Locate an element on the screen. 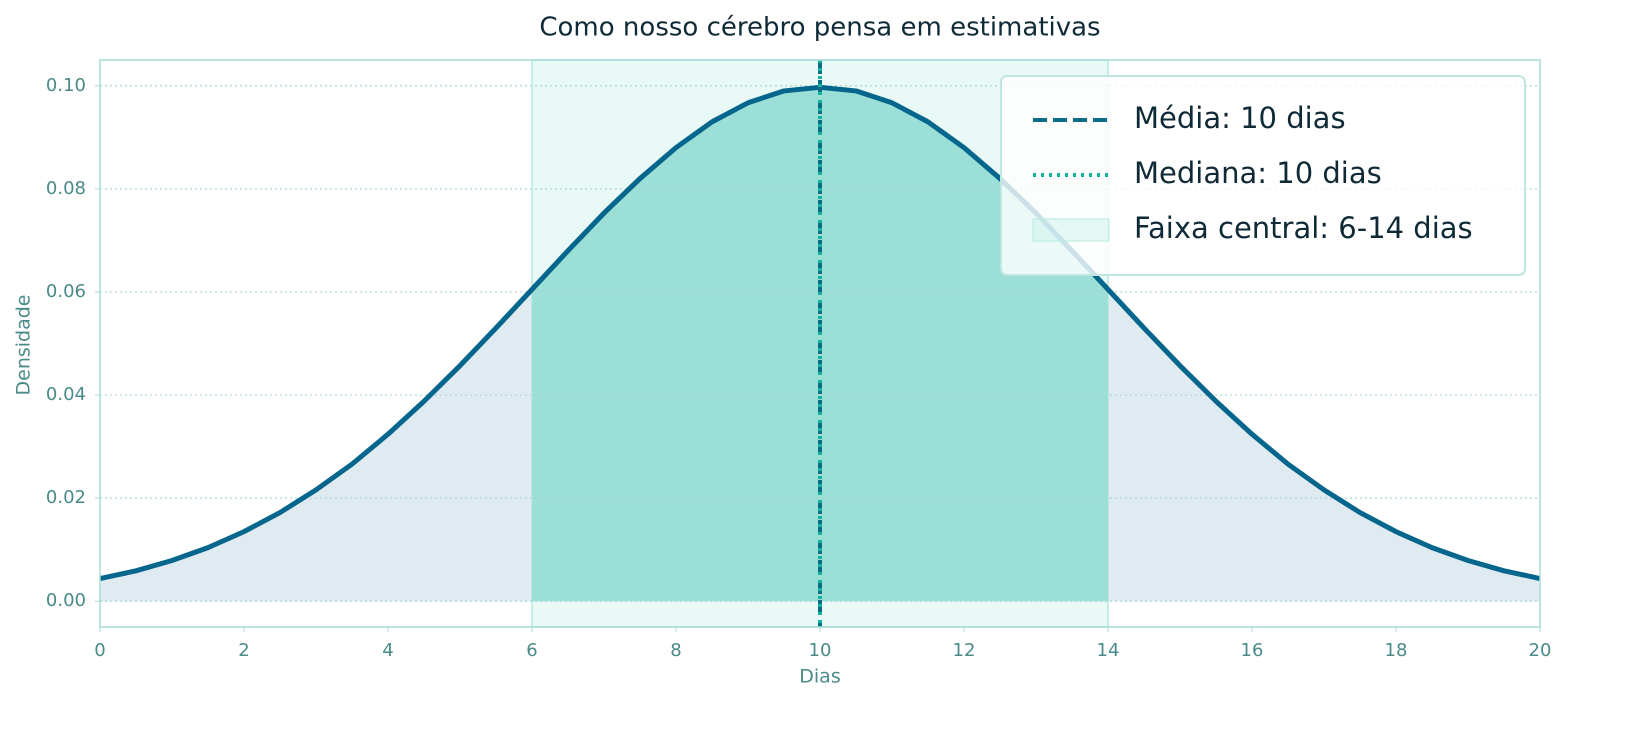 The image size is (1634, 732). x-tick-label: 18 is located at coordinates (1396, 650).